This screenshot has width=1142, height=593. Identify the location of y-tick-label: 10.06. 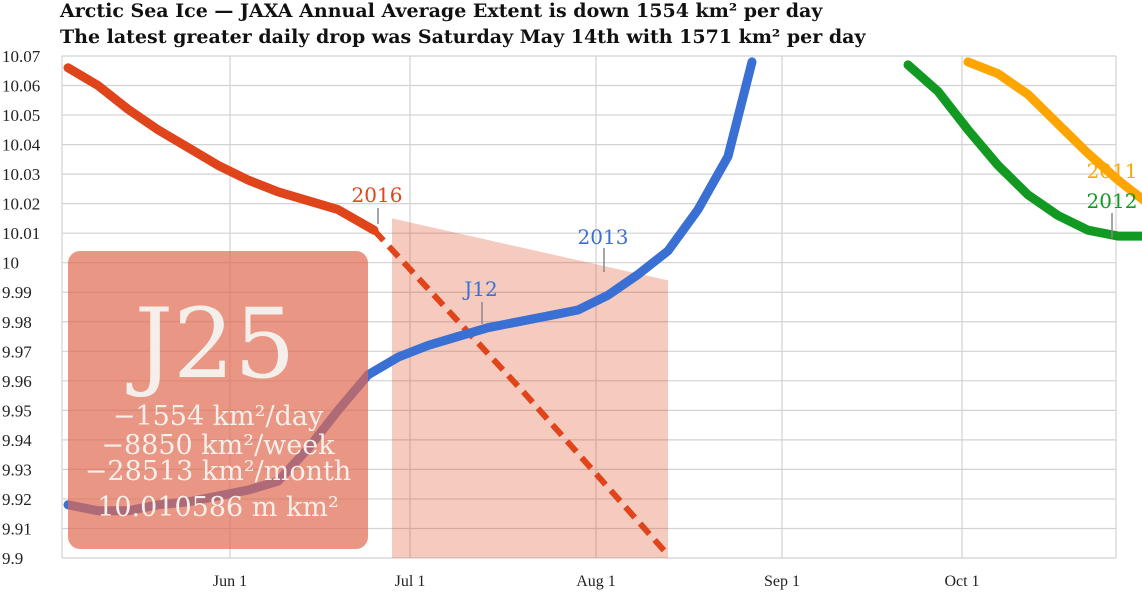
(21, 86).